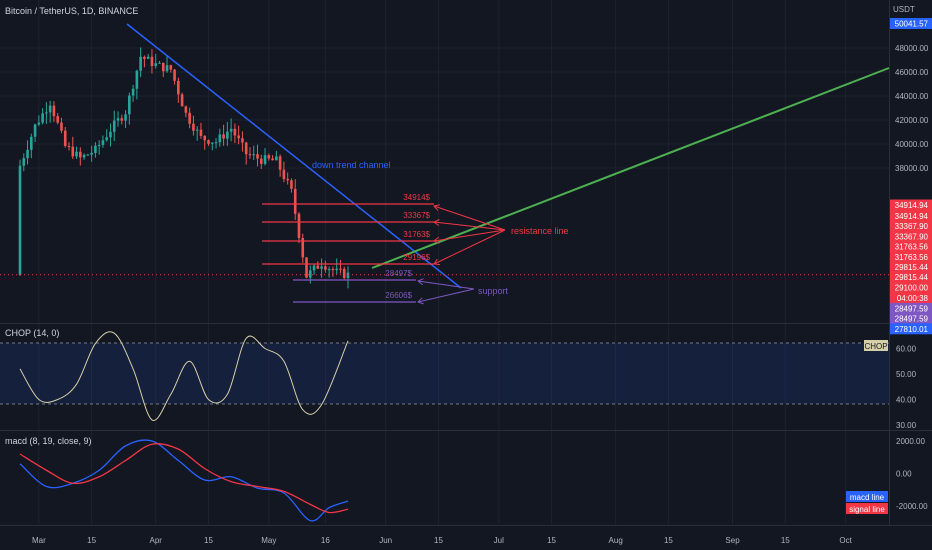 The height and width of the screenshot is (550, 932). What do you see at coordinates (912, 48) in the screenshot?
I see `price-tick-0: 48000.00` at bounding box center [912, 48].